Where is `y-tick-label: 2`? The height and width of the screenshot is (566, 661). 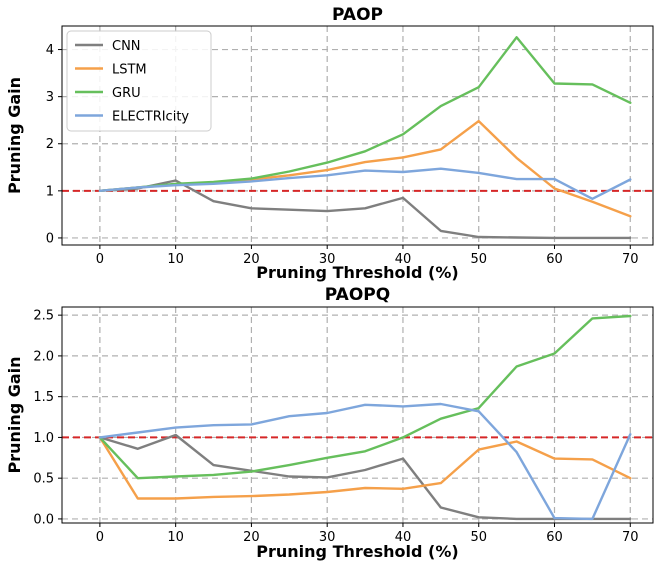
y-tick-label: 2 is located at coordinates (50, 144).